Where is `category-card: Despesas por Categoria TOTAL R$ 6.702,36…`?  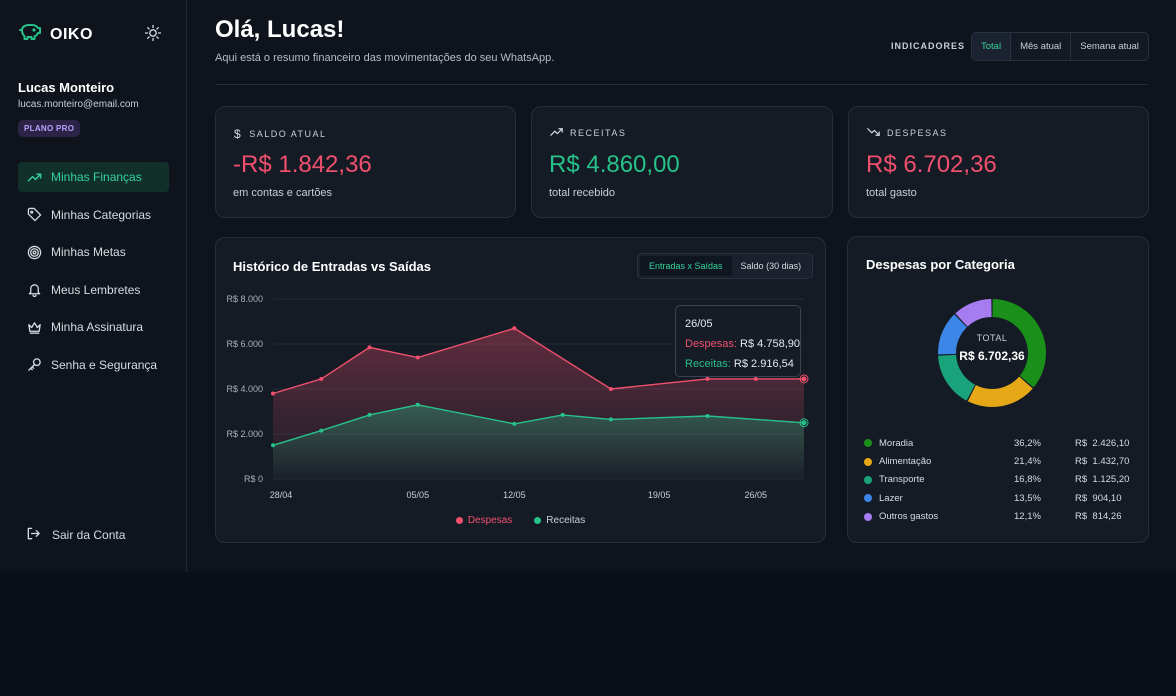 category-card: Despesas por Categoria TOTAL R$ 6.702,36… is located at coordinates (998, 389).